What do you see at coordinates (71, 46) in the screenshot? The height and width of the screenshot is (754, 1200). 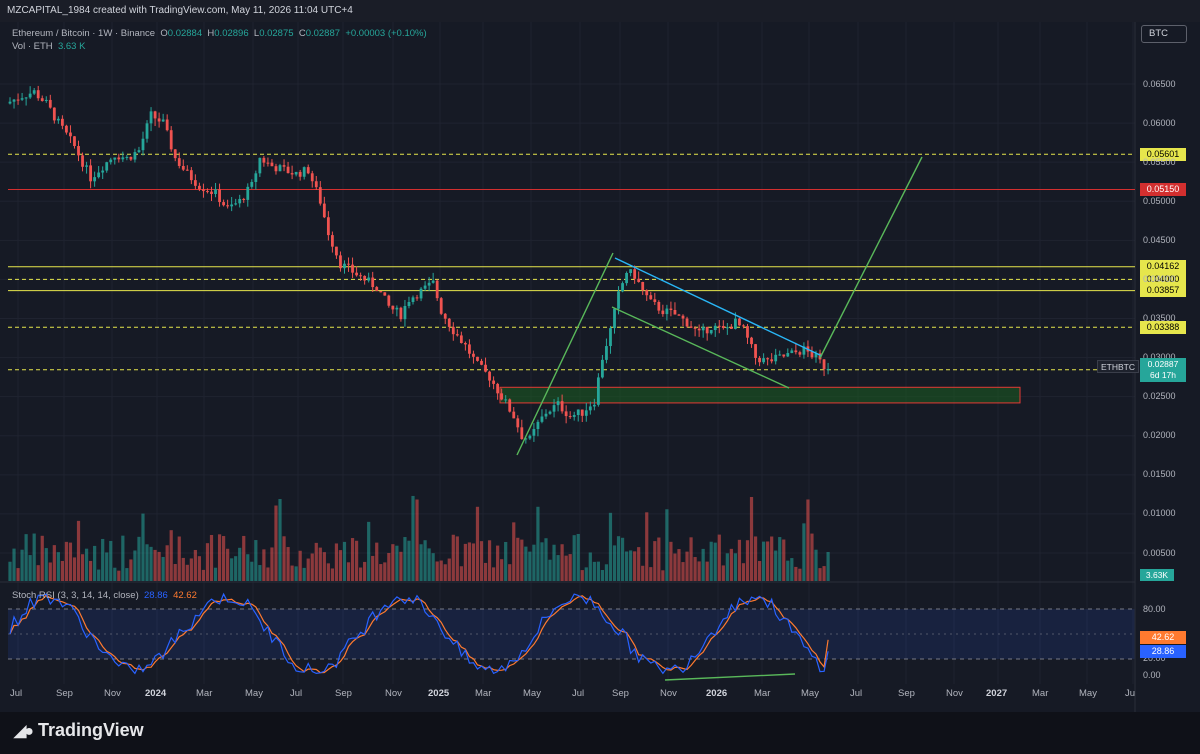 I see `volume-value: 3.63 K` at bounding box center [71, 46].